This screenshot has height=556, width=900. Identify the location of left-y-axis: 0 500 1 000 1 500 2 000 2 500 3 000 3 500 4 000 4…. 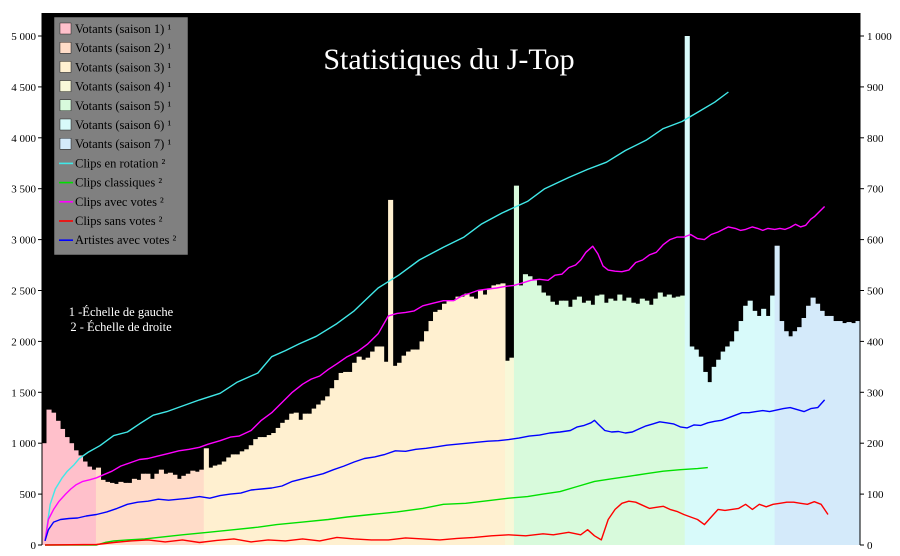
(27, 282).